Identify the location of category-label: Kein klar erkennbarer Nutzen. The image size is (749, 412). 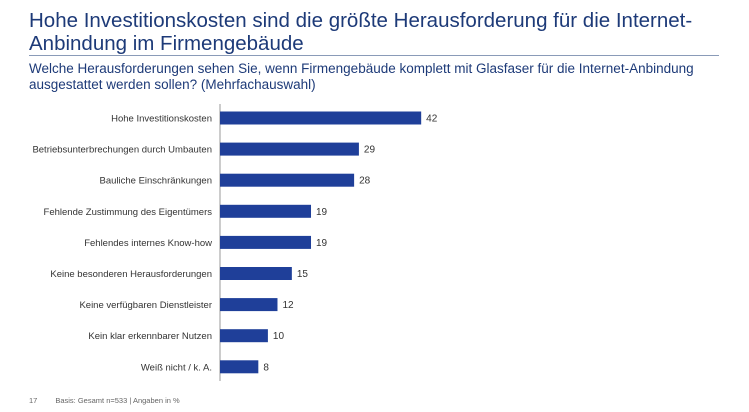
(150, 336).